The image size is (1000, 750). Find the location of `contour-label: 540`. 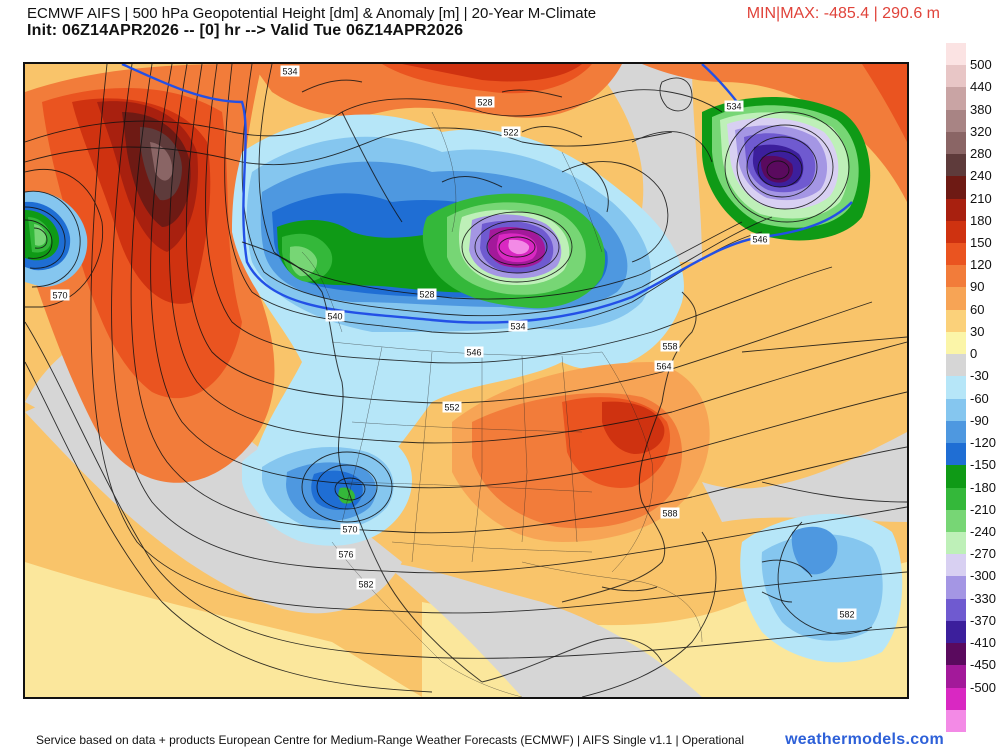

contour-label: 540 is located at coordinates (334, 317).